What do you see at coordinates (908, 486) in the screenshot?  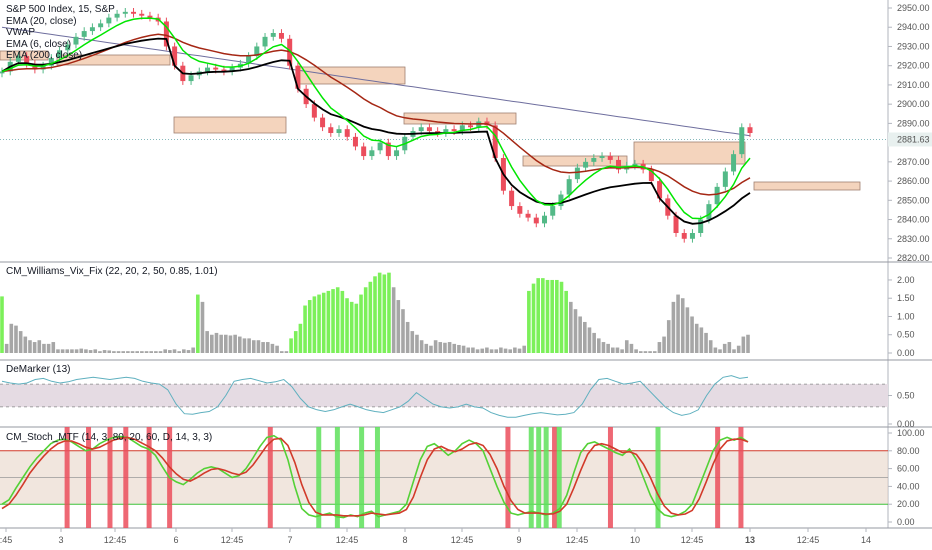 I see `stoch-tick-label: 40.00` at bounding box center [908, 486].